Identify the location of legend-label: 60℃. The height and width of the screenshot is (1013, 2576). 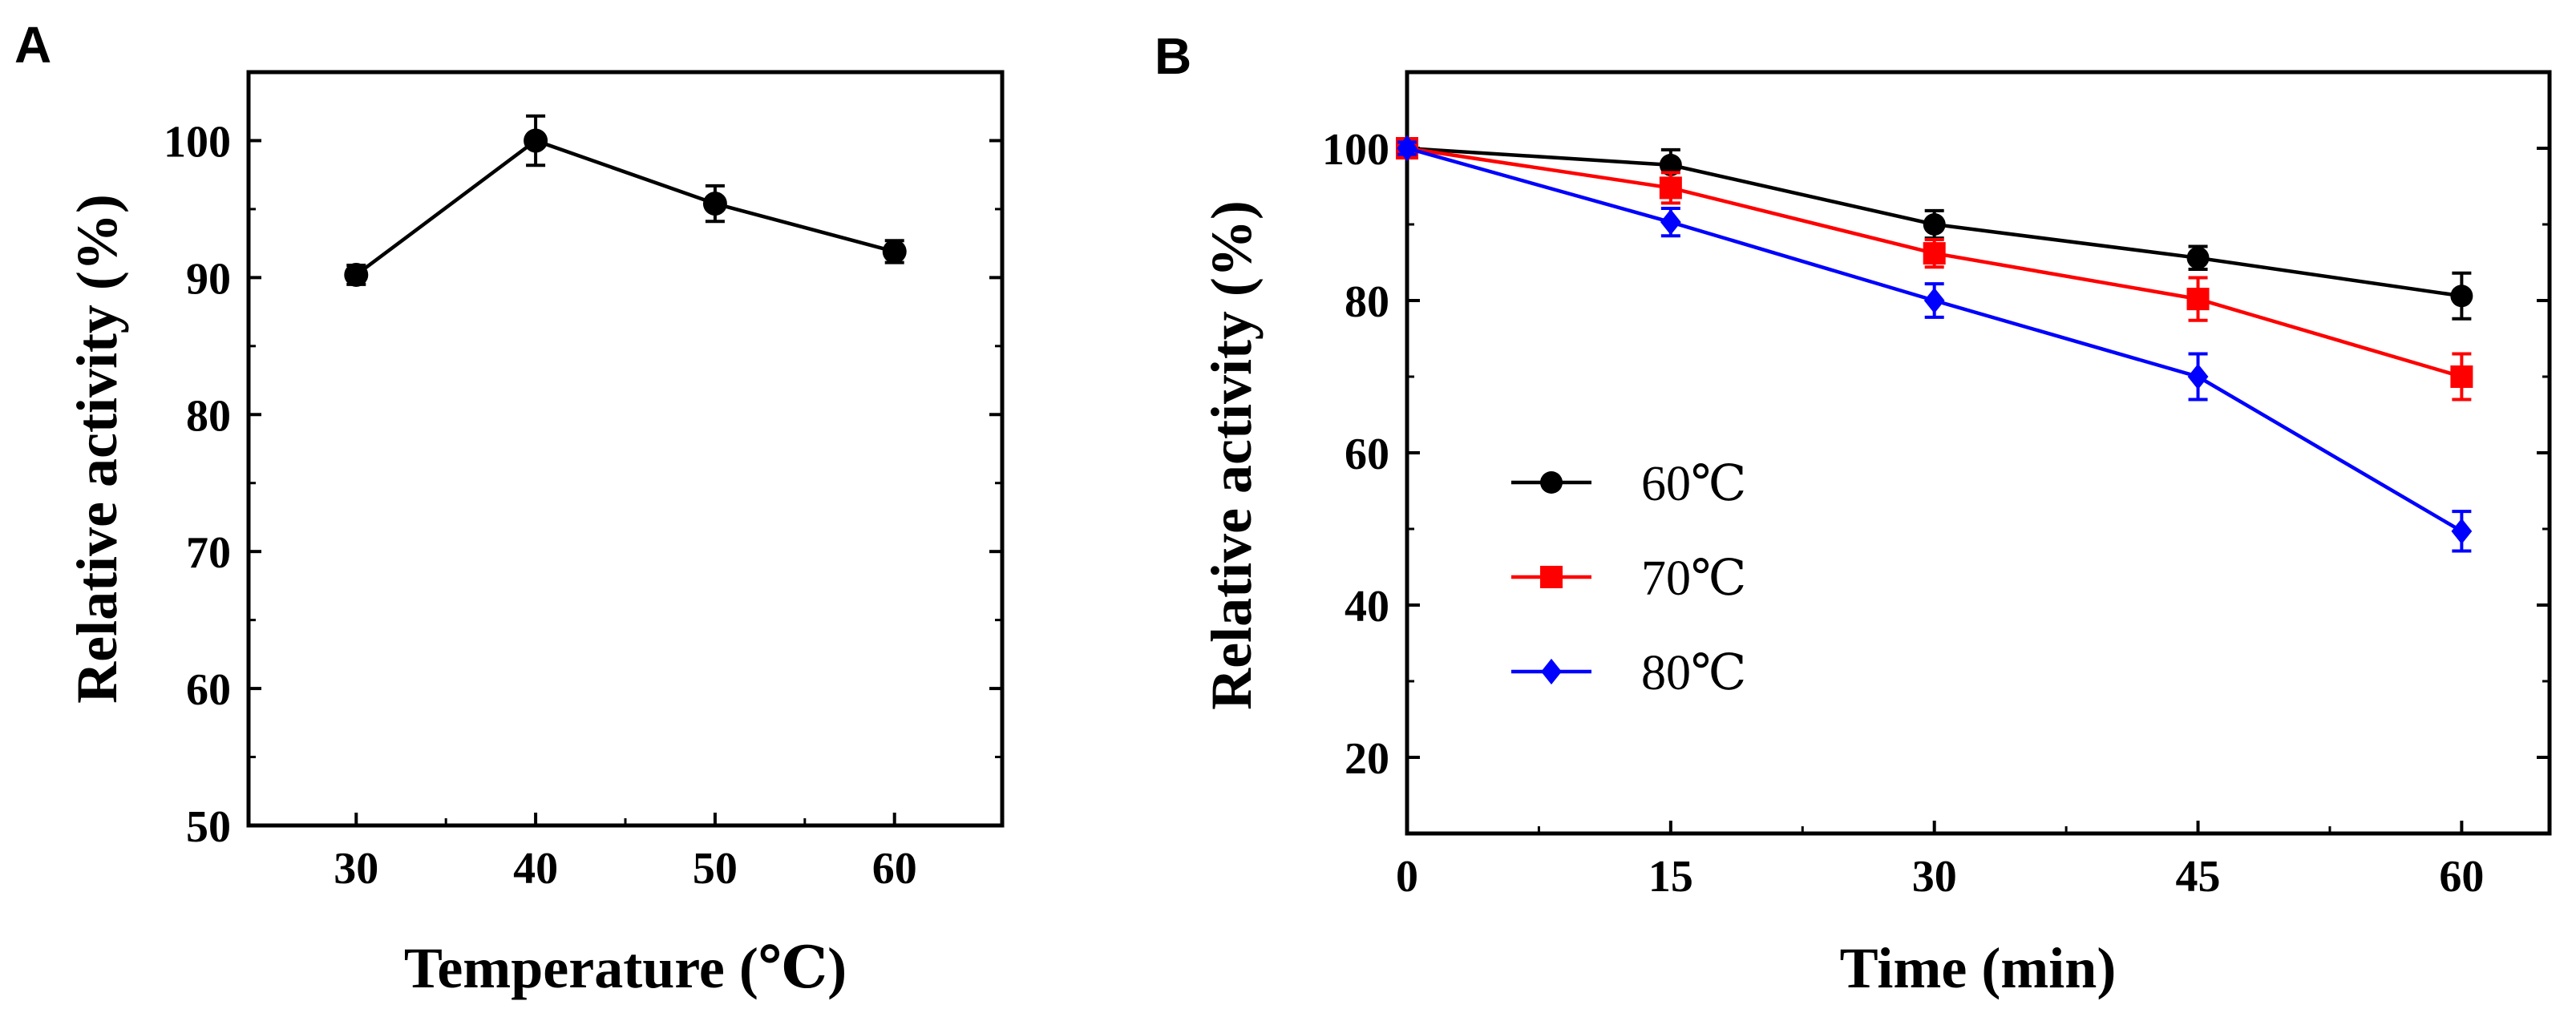
(1693, 484).